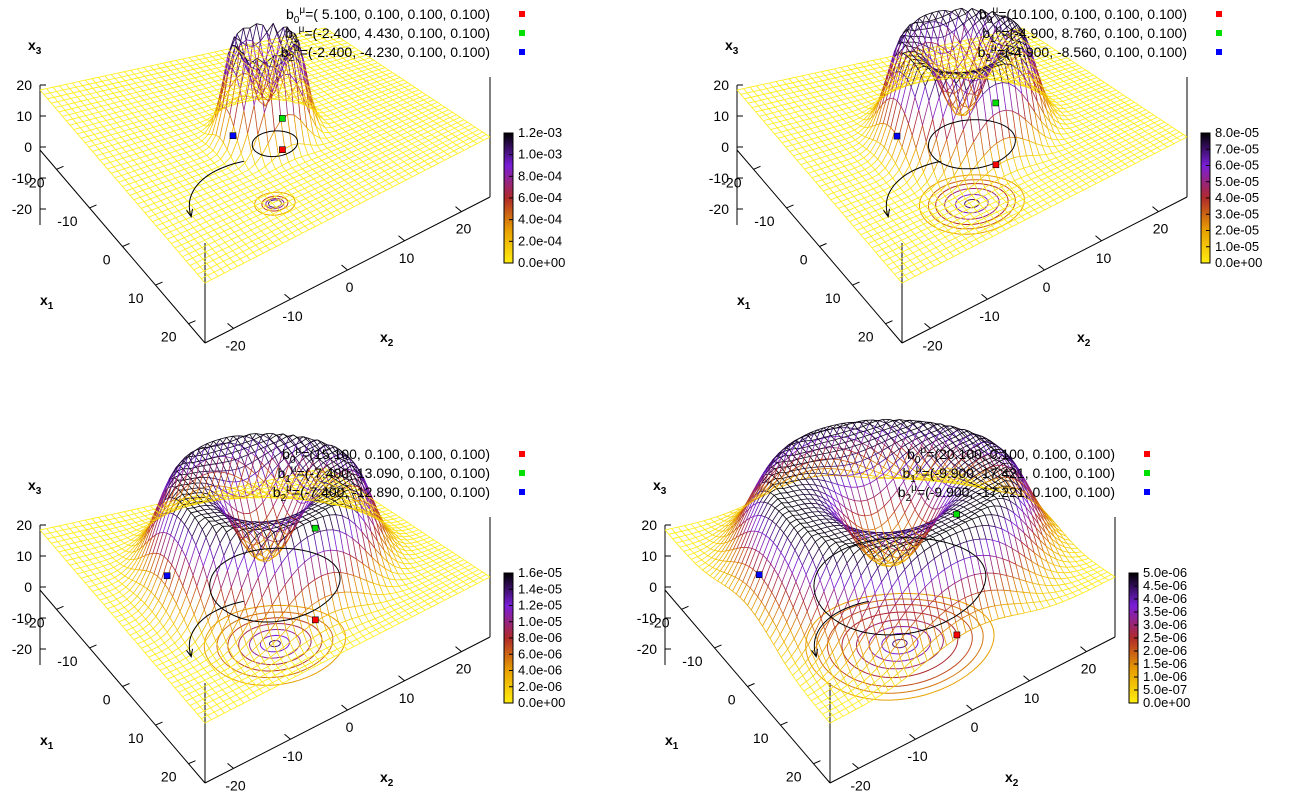  I want to click on x2-tick-label: 0, so click(1047, 287).